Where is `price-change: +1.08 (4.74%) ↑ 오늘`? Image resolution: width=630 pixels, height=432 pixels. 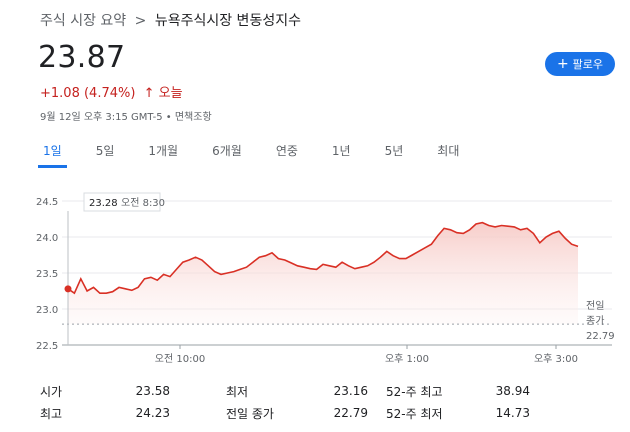
price-change: +1.08 (4.74%) ↑ 오늘 is located at coordinates (111, 91).